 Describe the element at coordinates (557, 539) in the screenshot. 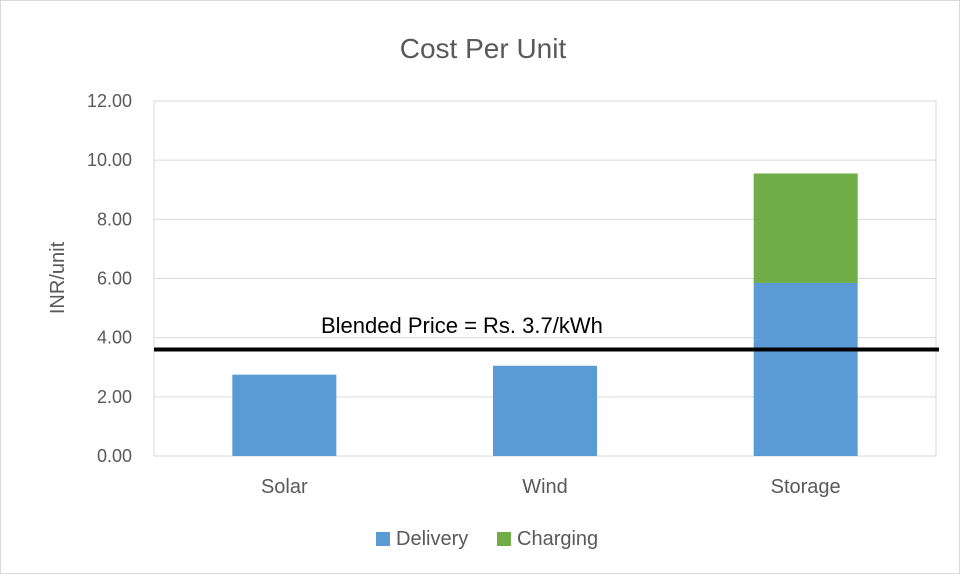

I see `legend-label-charging: Charging` at that location.